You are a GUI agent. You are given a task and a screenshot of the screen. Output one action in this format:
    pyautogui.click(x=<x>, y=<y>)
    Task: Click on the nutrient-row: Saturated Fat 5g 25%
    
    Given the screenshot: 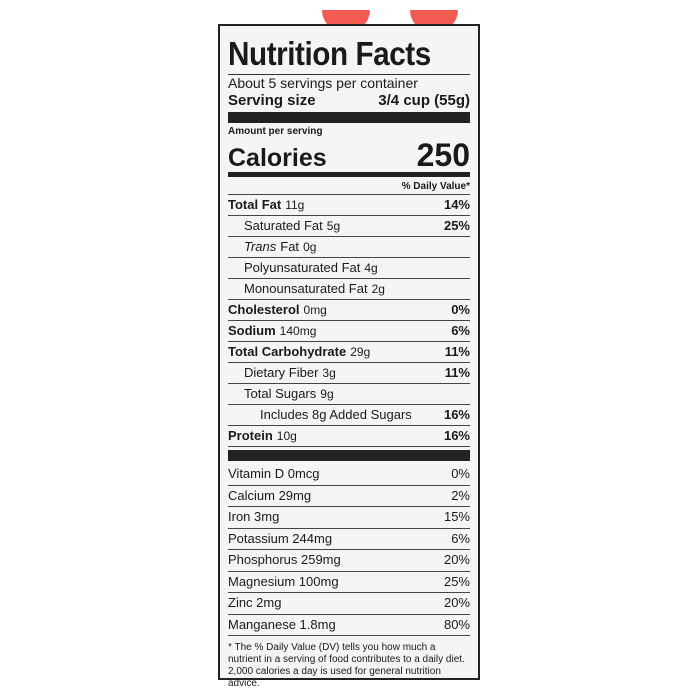 What is the action you would take?
    pyautogui.click(x=349, y=226)
    